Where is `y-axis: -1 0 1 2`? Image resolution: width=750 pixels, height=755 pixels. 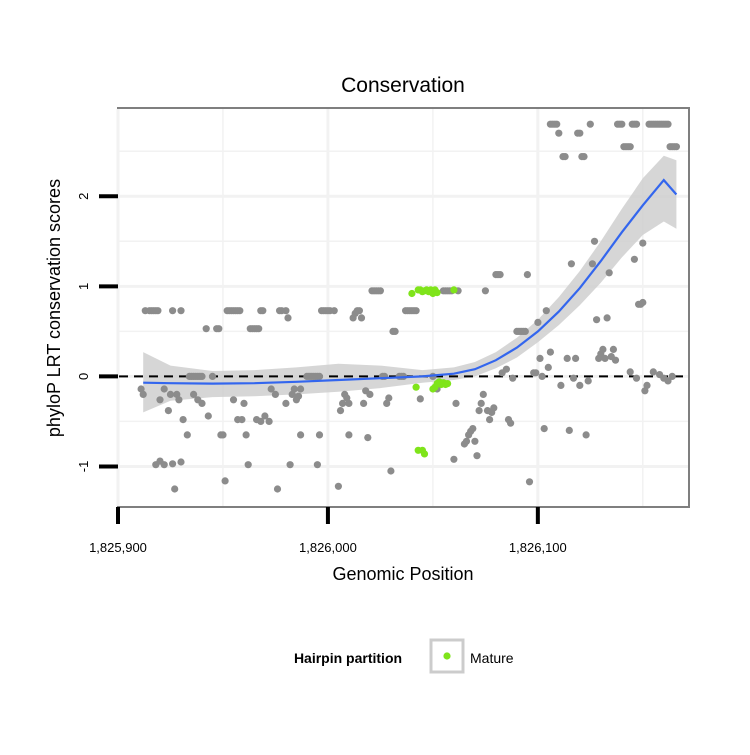 y-axis: -1 0 1 2 is located at coordinates (97, 333).